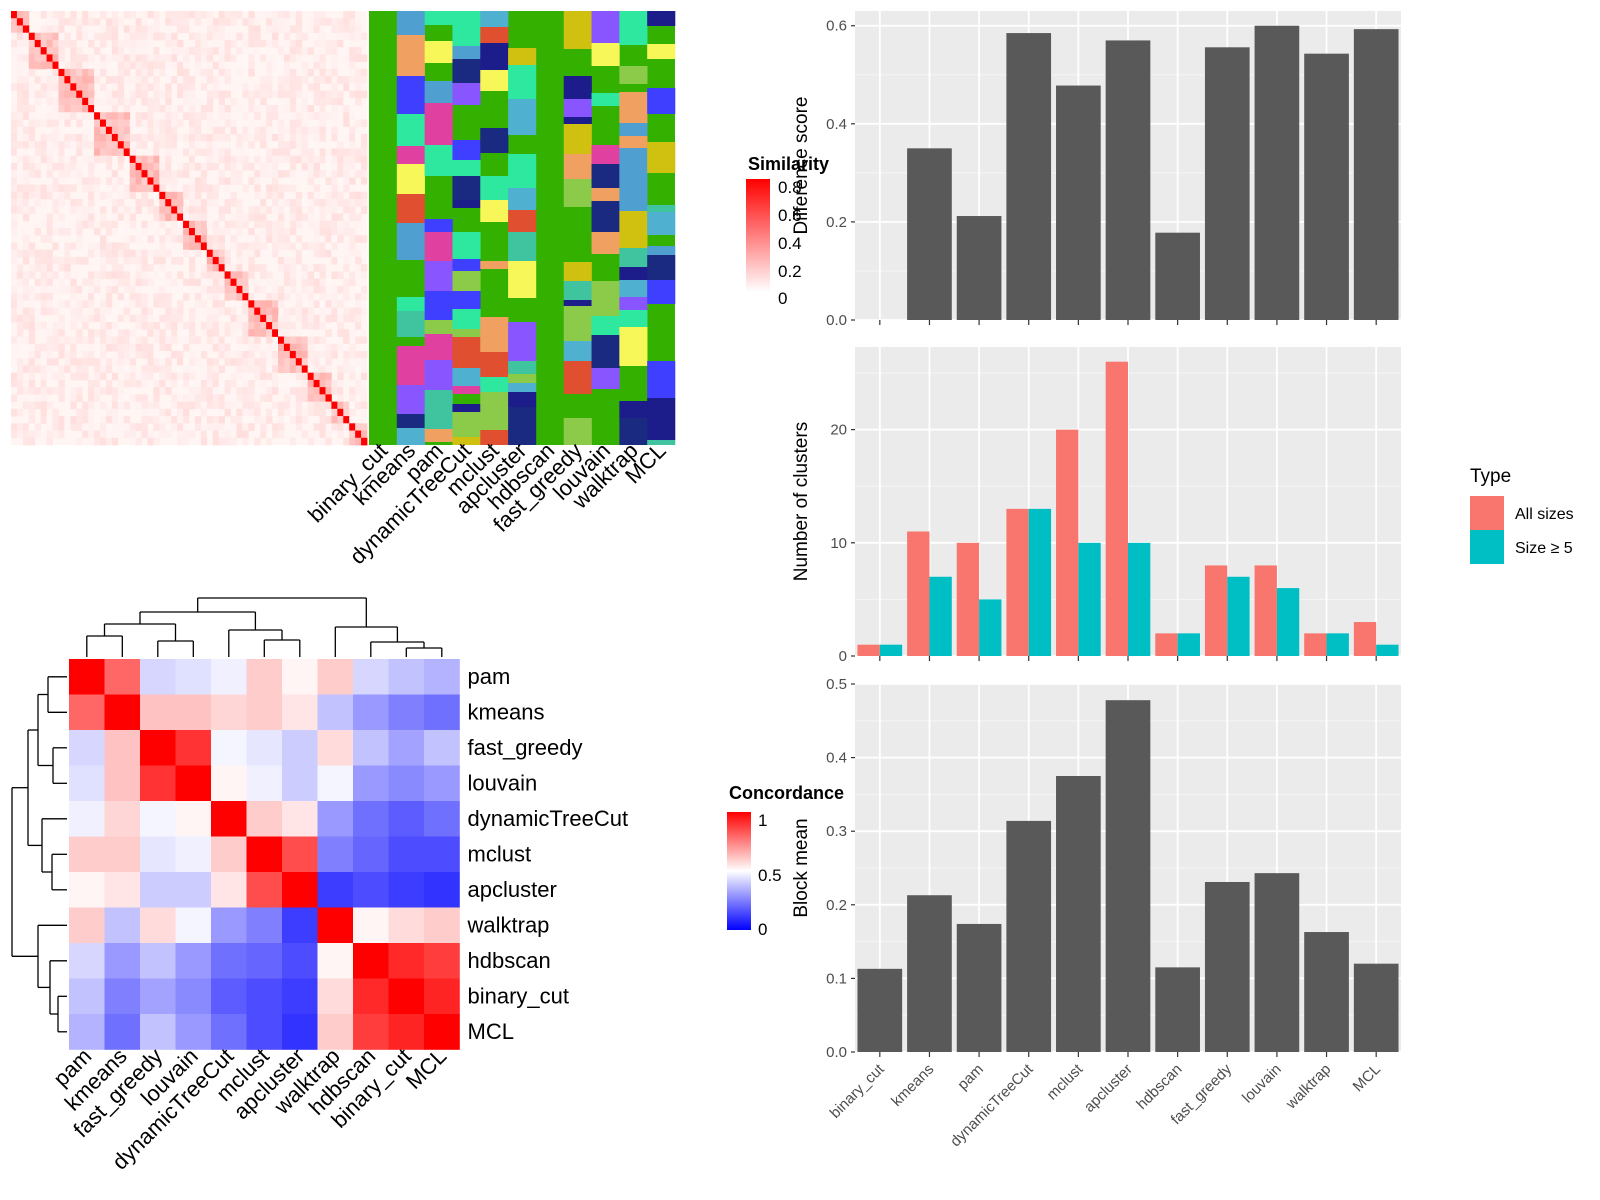  What do you see at coordinates (1265, 610) in the screenshot?
I see `bar-all-sizes` at bounding box center [1265, 610].